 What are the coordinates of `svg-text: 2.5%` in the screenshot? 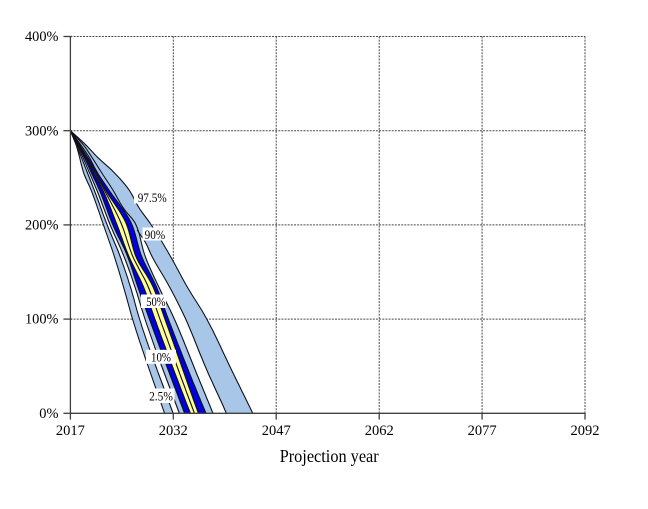 It's located at (161, 397).